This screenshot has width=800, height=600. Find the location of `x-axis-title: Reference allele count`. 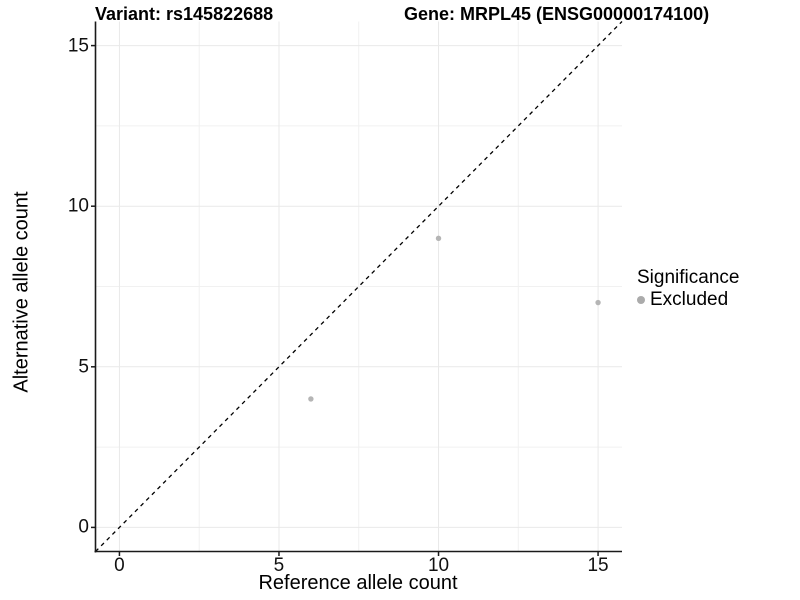

x-axis-title: Reference allele count is located at coordinates (358, 583).